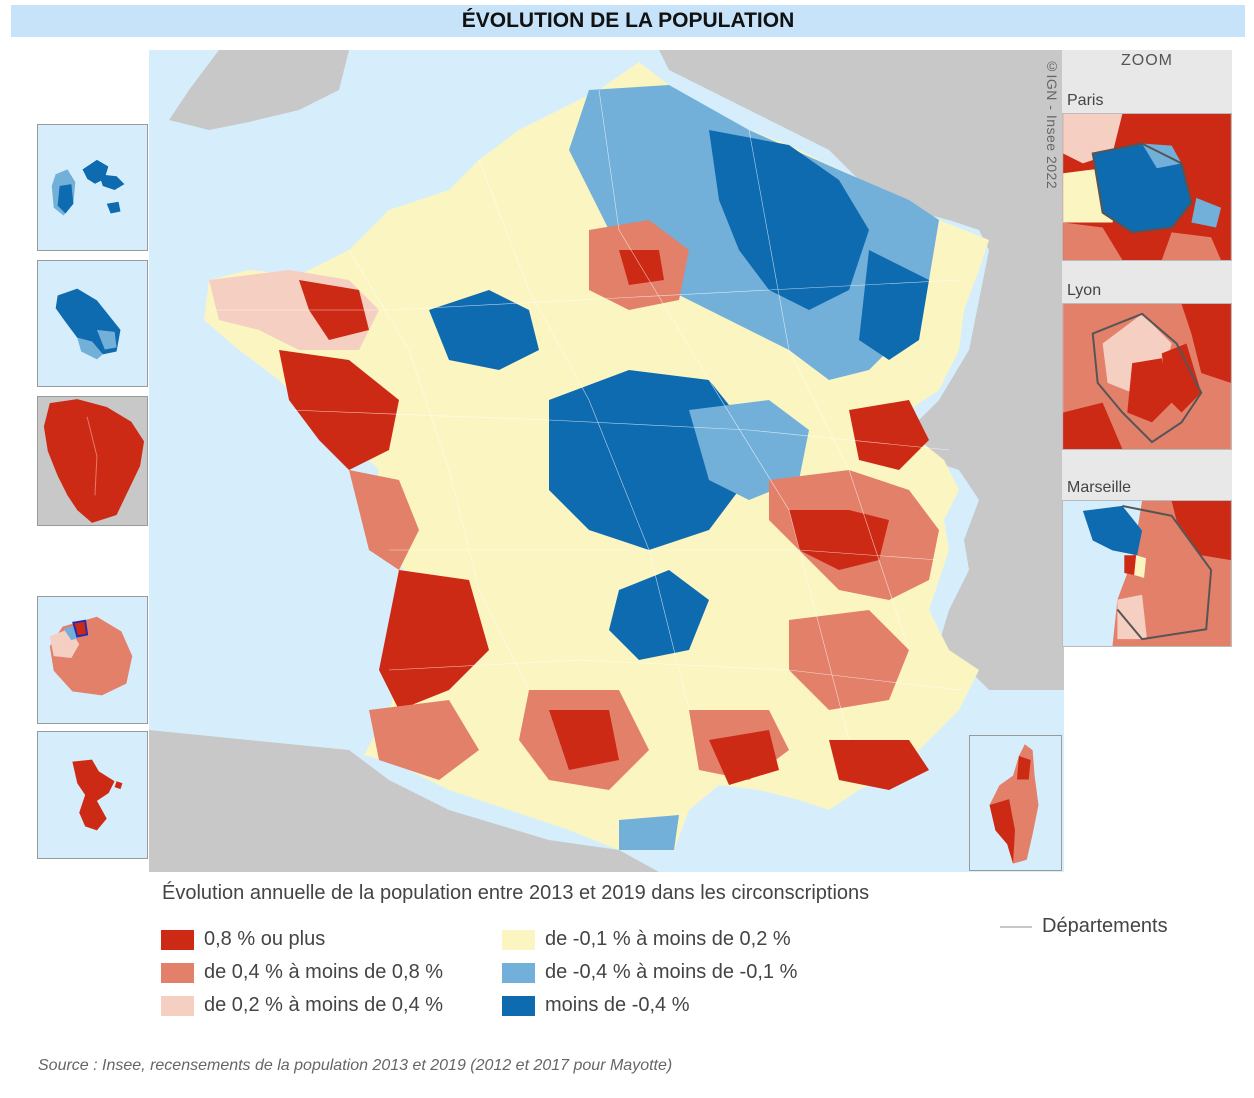  What do you see at coordinates (1084, 290) in the screenshot?
I see `zoom-label-lyon: Lyon` at bounding box center [1084, 290].